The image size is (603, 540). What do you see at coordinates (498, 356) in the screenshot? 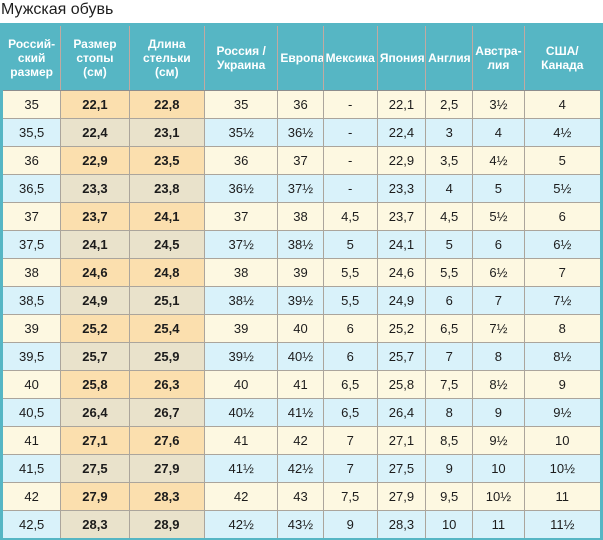
I see `table-cell: 8` at bounding box center [498, 356].